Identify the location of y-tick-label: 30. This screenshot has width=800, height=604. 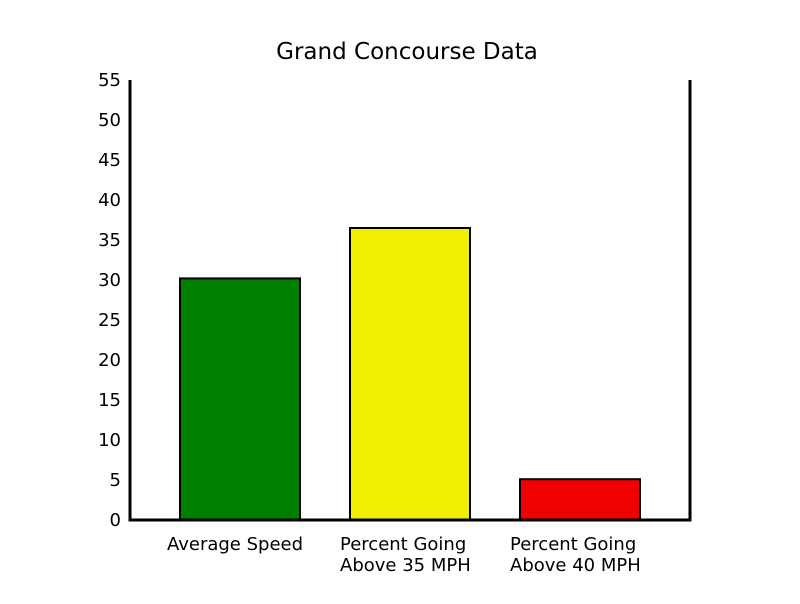
(109, 280).